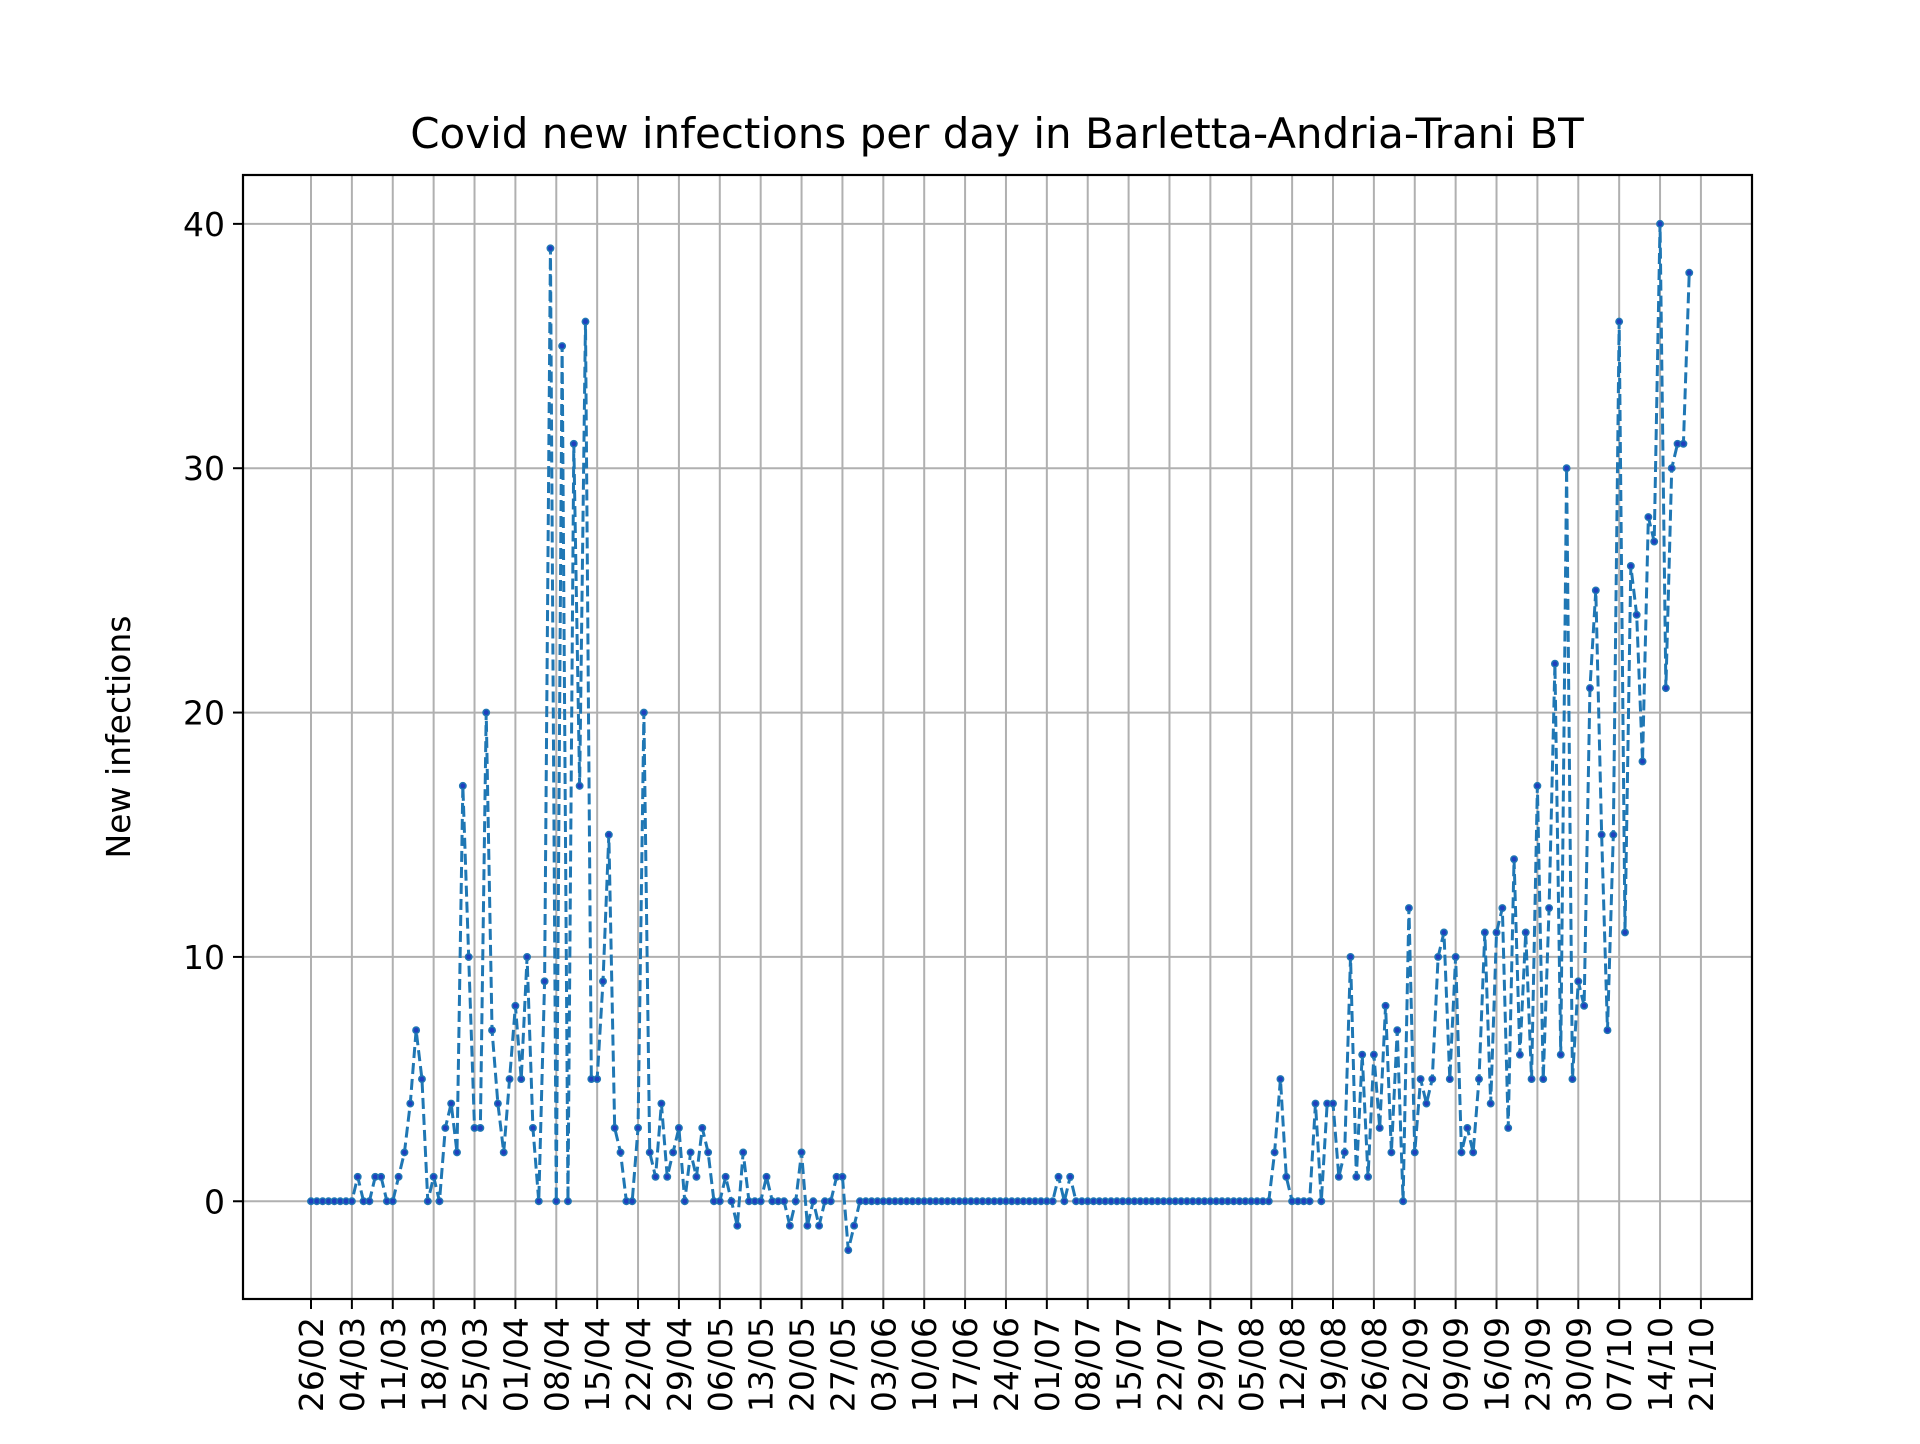 The image size is (1920, 1444). Describe the element at coordinates (352, 1364) in the screenshot. I see `x-tick-label: 04/03` at that location.